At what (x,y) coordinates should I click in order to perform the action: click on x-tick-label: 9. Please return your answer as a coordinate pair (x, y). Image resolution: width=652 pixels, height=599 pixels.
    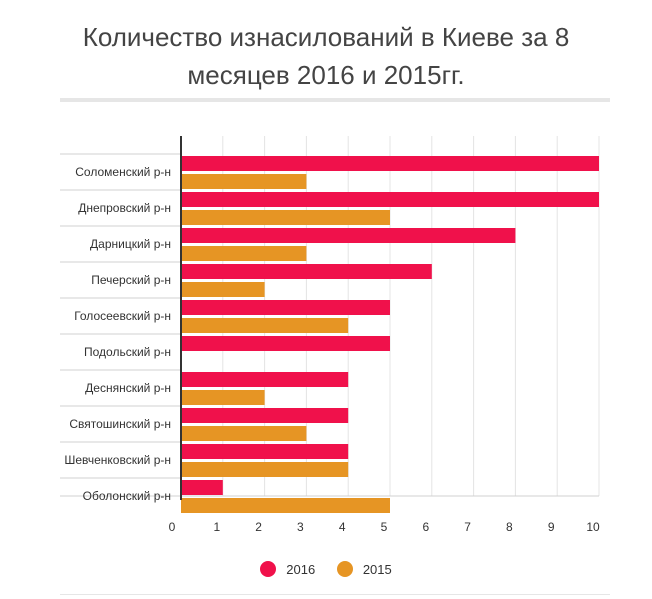
    Looking at the image, I should click on (551, 527).